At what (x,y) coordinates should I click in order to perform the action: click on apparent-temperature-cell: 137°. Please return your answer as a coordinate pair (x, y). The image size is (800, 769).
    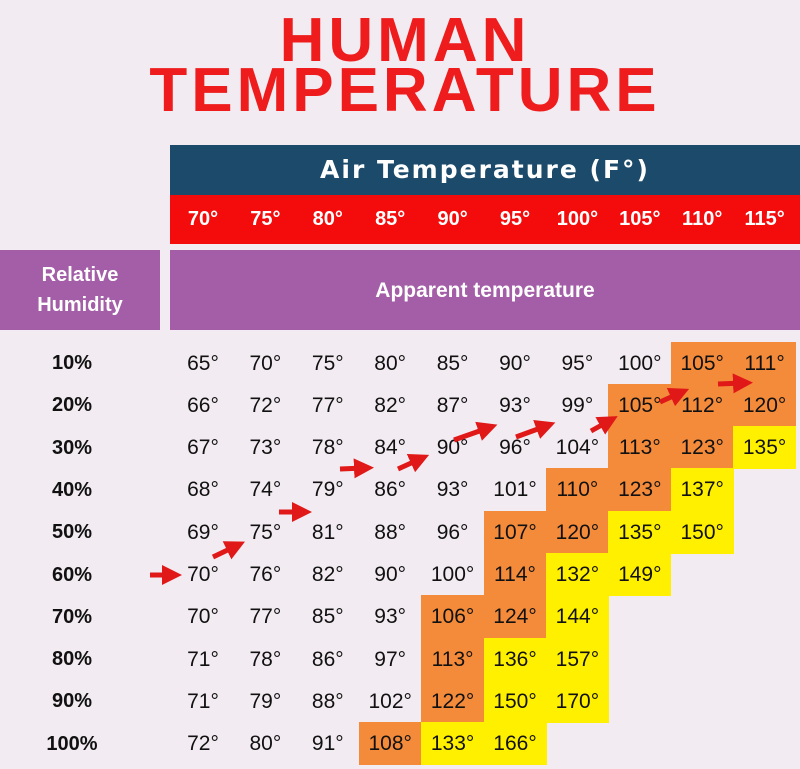
    Looking at the image, I should click on (702, 490).